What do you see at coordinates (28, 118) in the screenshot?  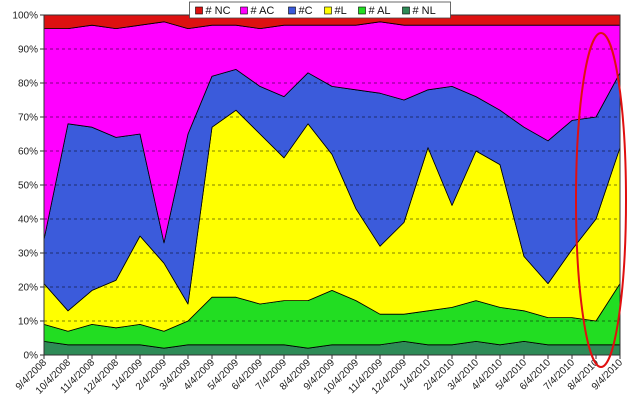 I see `y-tick-label: 70%` at bounding box center [28, 118].